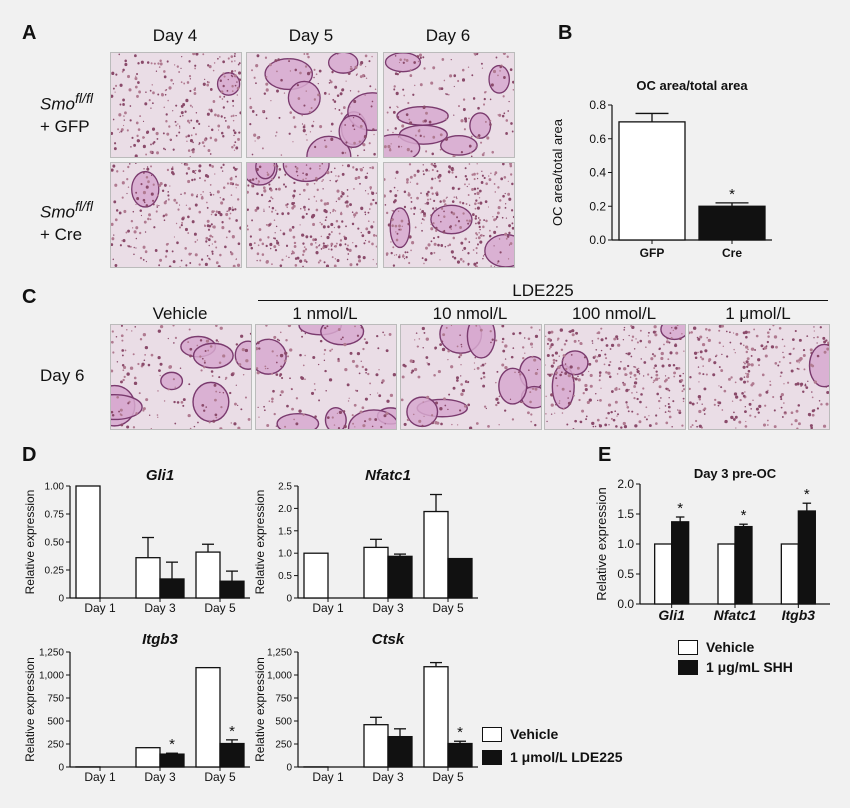 The width and height of the screenshot is (850, 808). What do you see at coordinates (181, 377) in the screenshot?
I see `micrograph-vehicle` at bounding box center [181, 377].